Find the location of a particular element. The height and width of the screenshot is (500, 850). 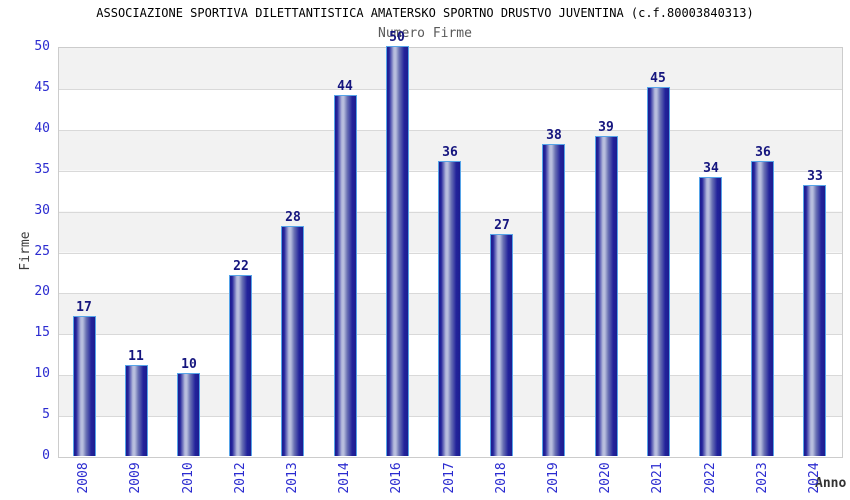

y-tick-label: 10 is located at coordinates (42, 374).